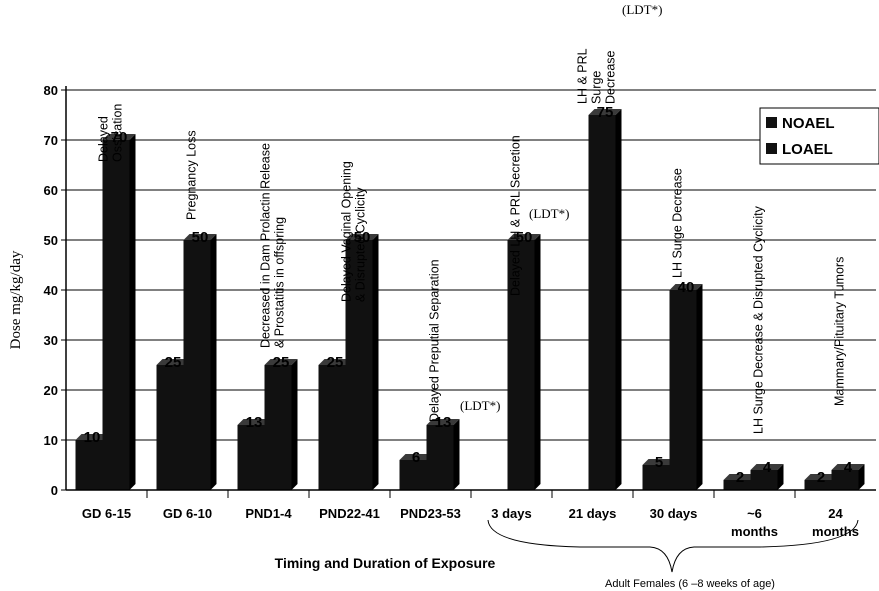 Image resolution: width=879 pixels, height=591 pixels. I want to click on y-axis: 0 10 20 30 40 50 60 70 80, so click(55, 290).